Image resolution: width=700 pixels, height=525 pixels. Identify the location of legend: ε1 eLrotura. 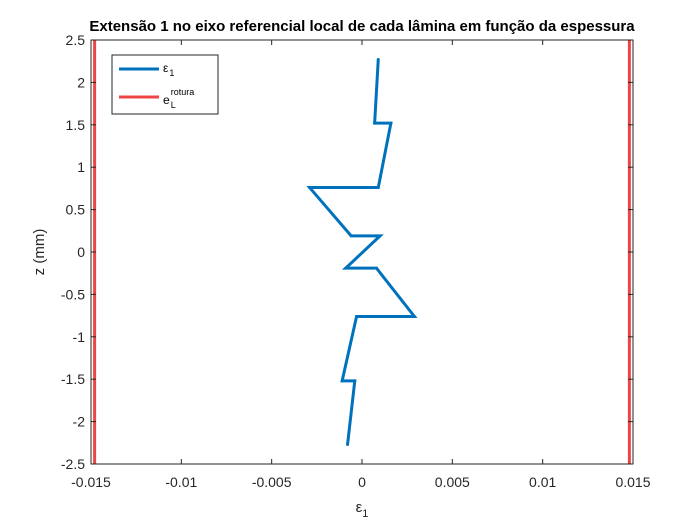
(165, 84).